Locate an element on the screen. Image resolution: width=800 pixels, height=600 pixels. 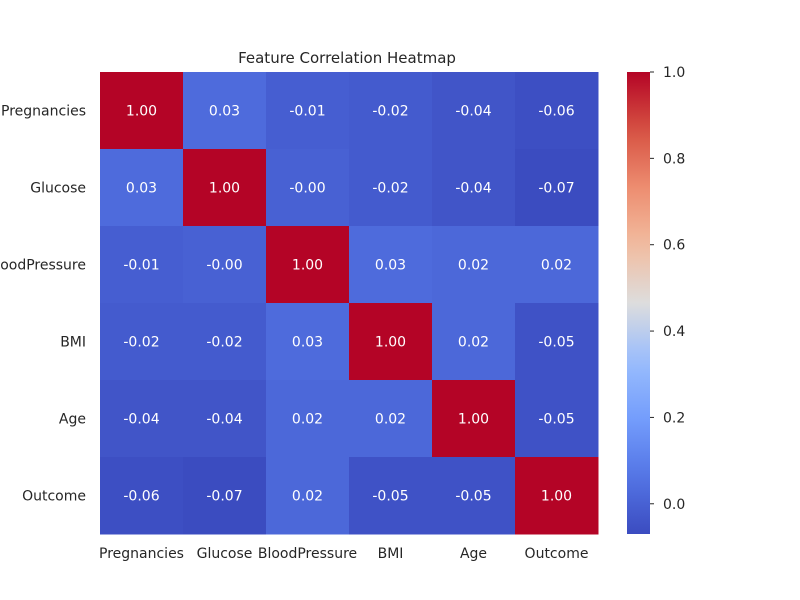
colorbar is located at coordinates (638, 303).